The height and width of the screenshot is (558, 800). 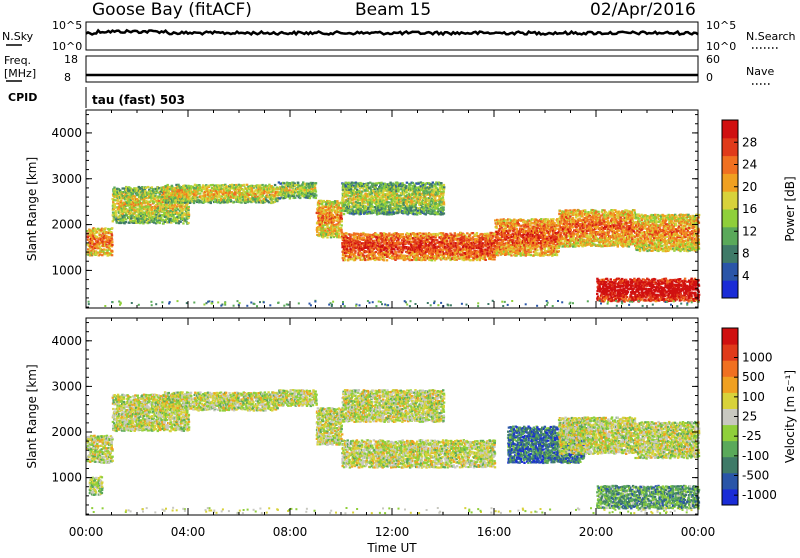 I want to click on nsky-strip-frame, so click(x=392, y=36).